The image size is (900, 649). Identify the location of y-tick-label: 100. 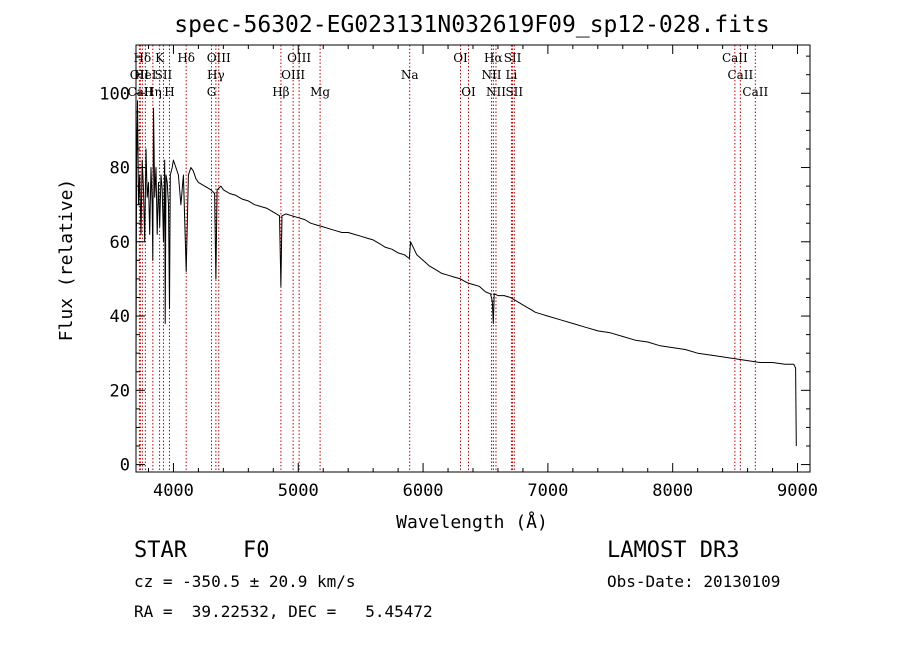
(114, 94).